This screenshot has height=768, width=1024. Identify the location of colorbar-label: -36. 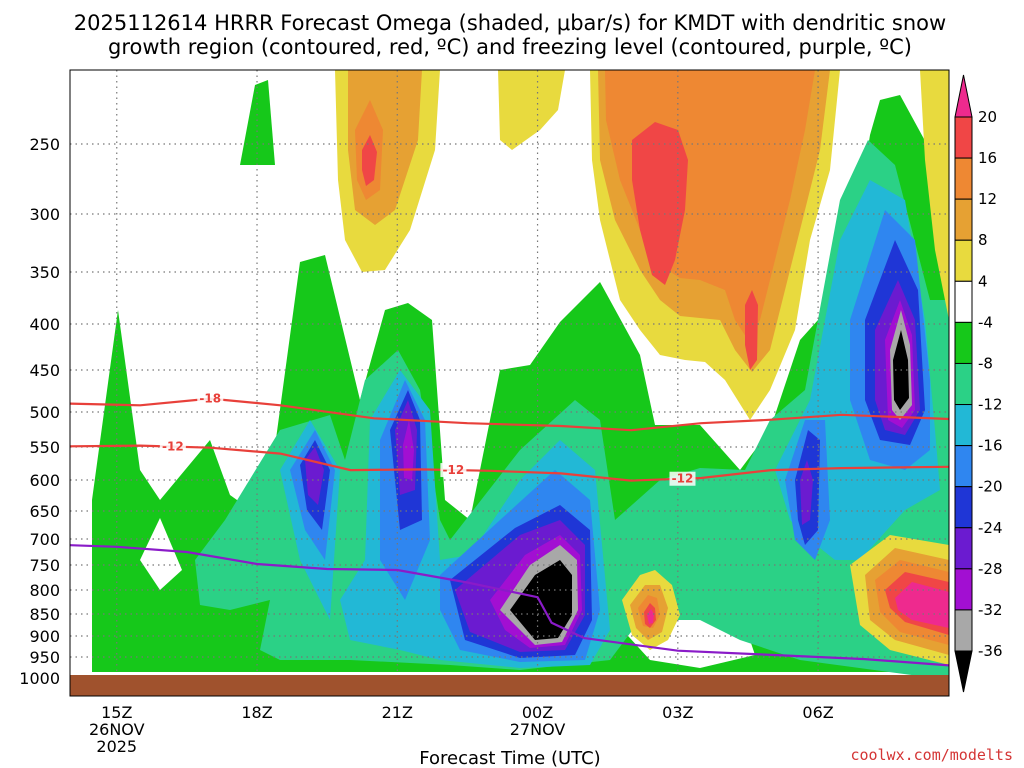
(990, 651).